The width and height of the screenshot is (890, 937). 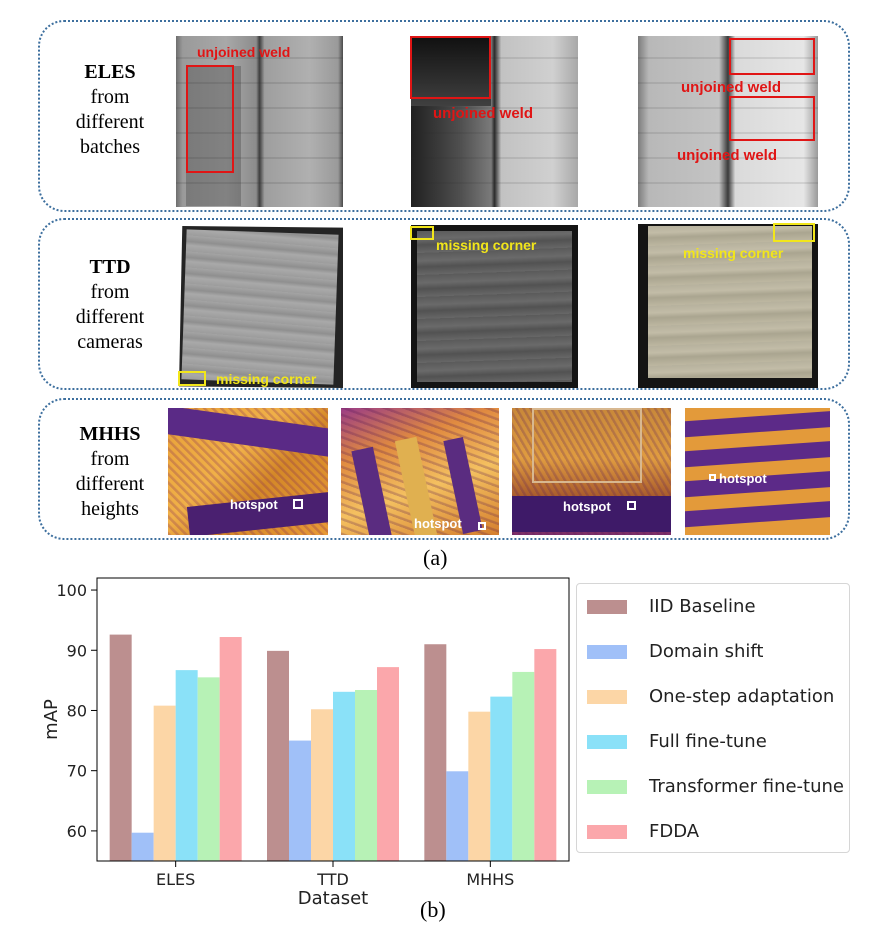 What do you see at coordinates (110, 509) in the screenshot?
I see `row-line: heights` at bounding box center [110, 509].